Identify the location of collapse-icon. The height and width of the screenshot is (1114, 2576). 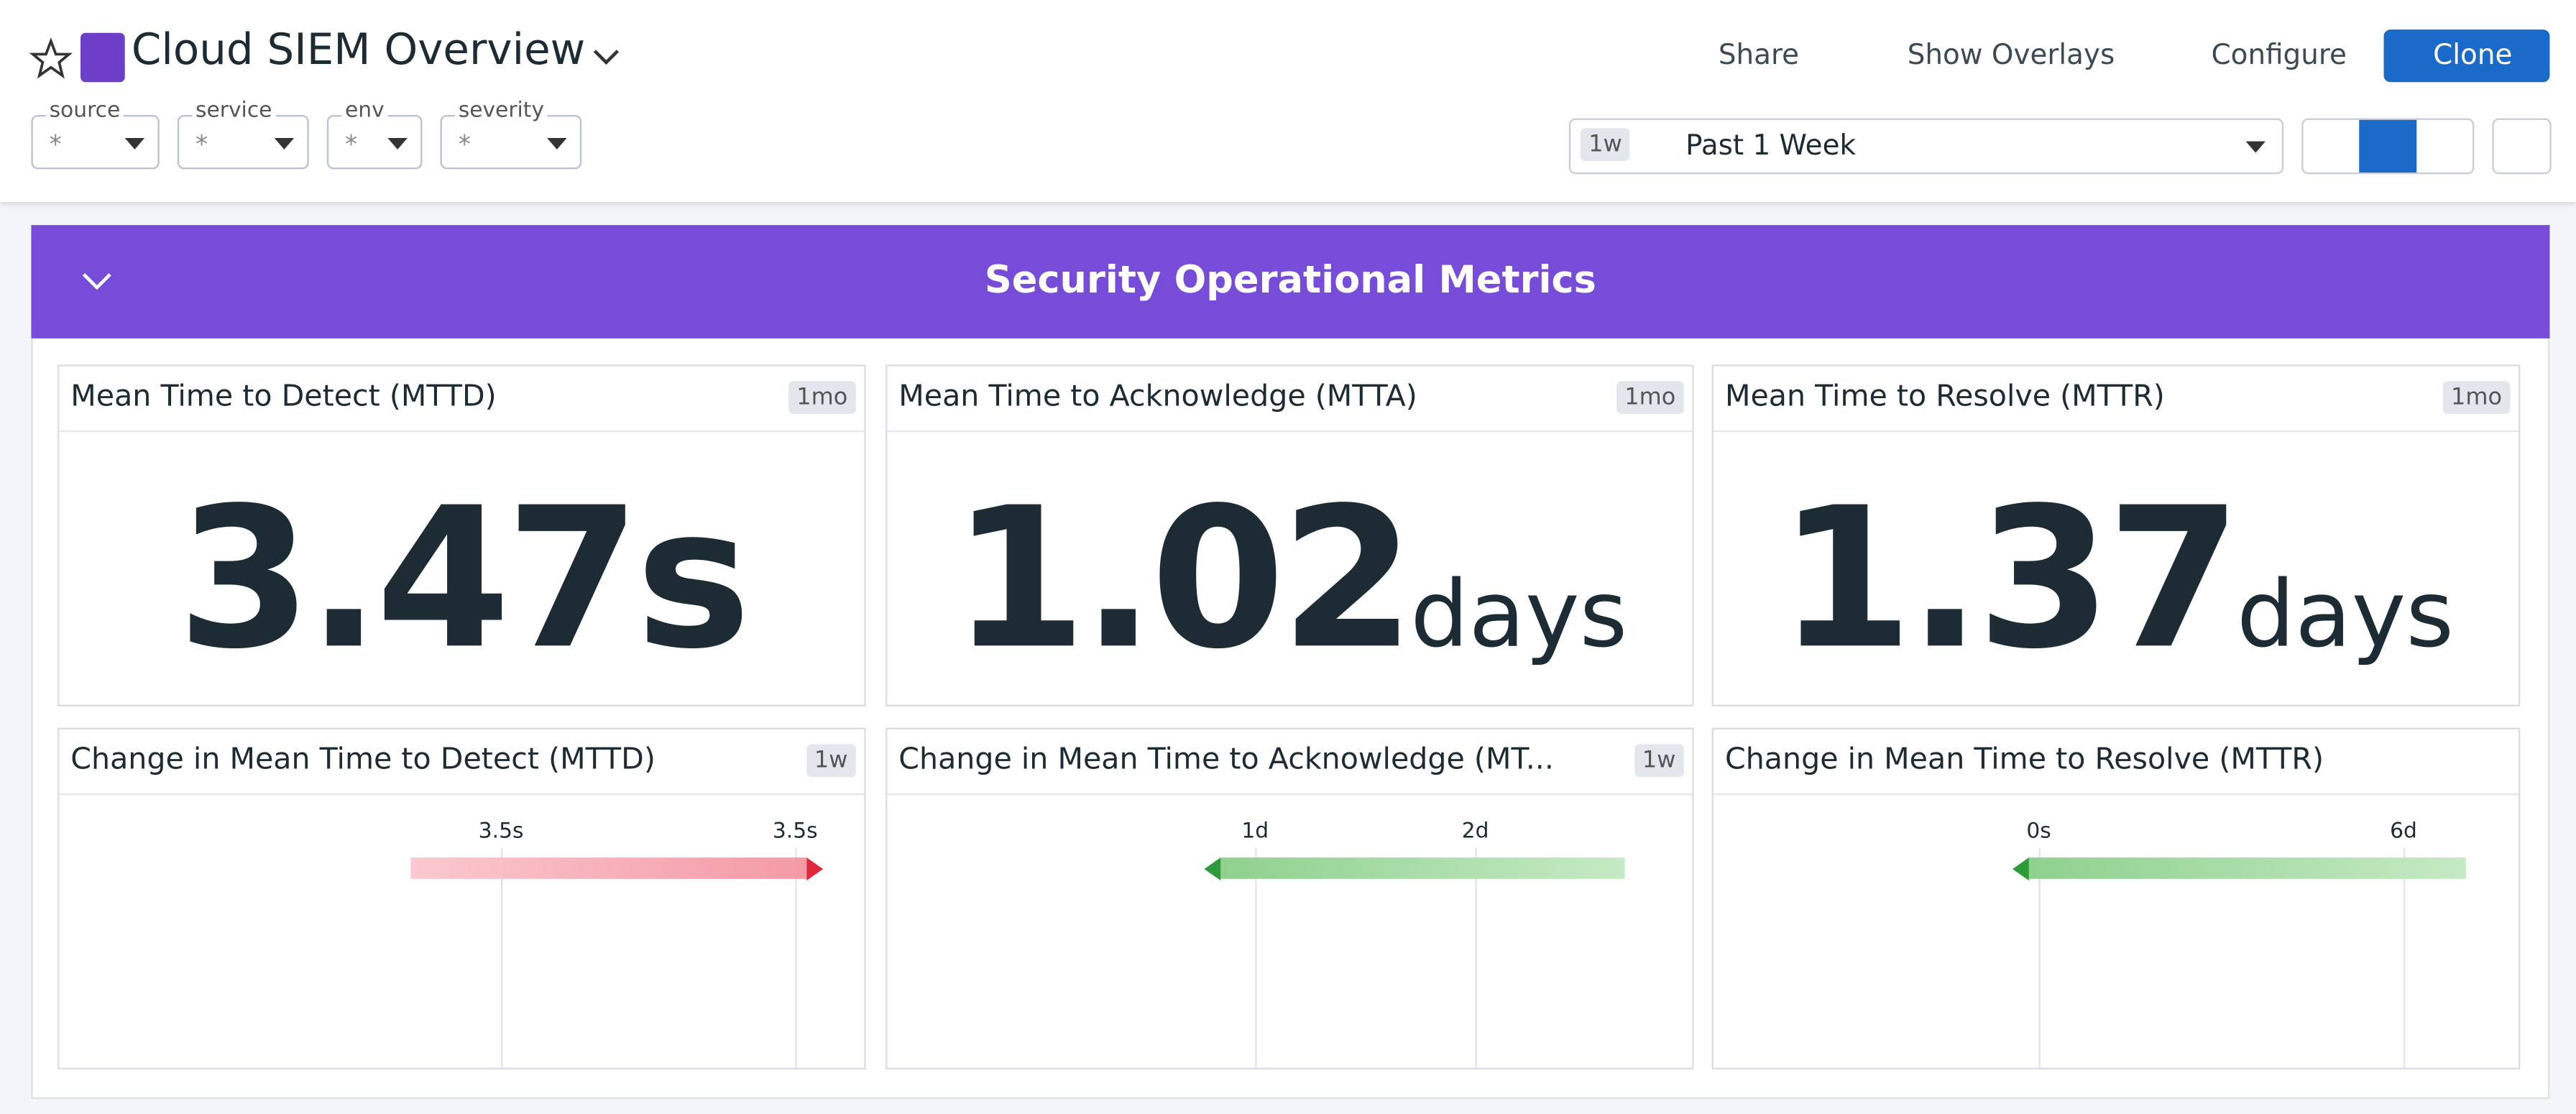
(97, 281).